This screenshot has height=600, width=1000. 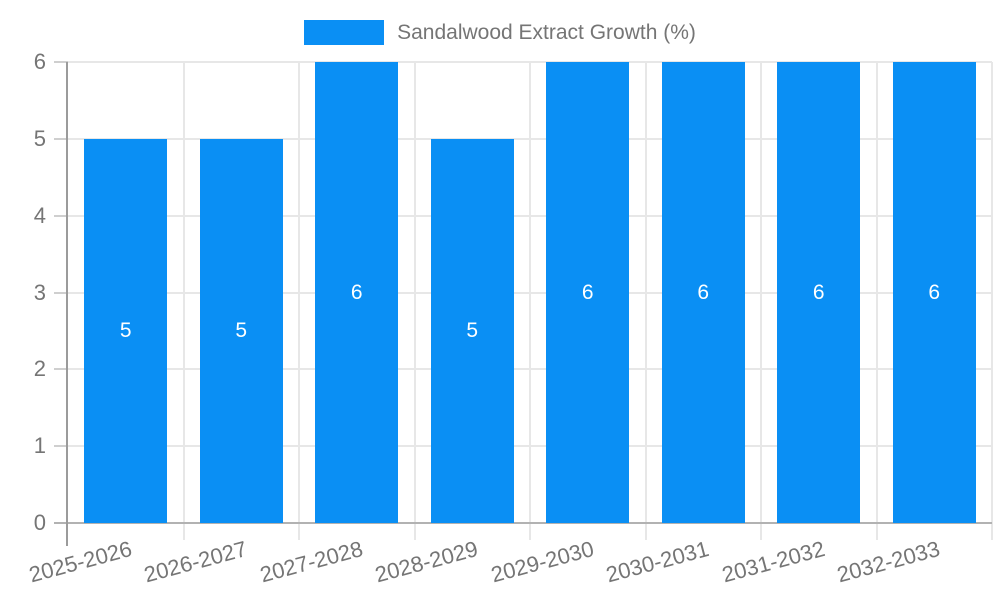 What do you see at coordinates (39, 446) in the screenshot?
I see `y-axis-tick-label: 1` at bounding box center [39, 446].